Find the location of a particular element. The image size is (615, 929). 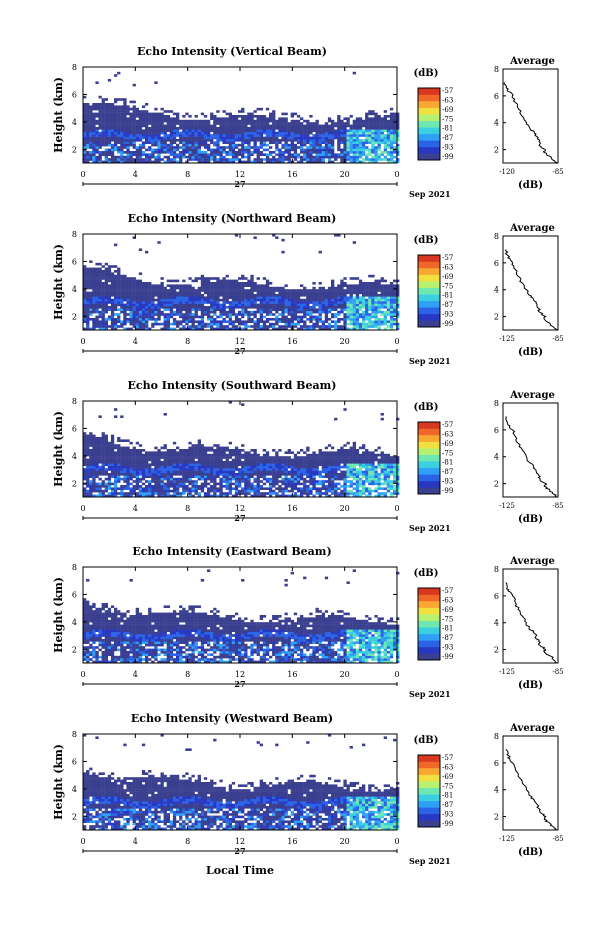

heatmap is located at coordinates (241, 282).